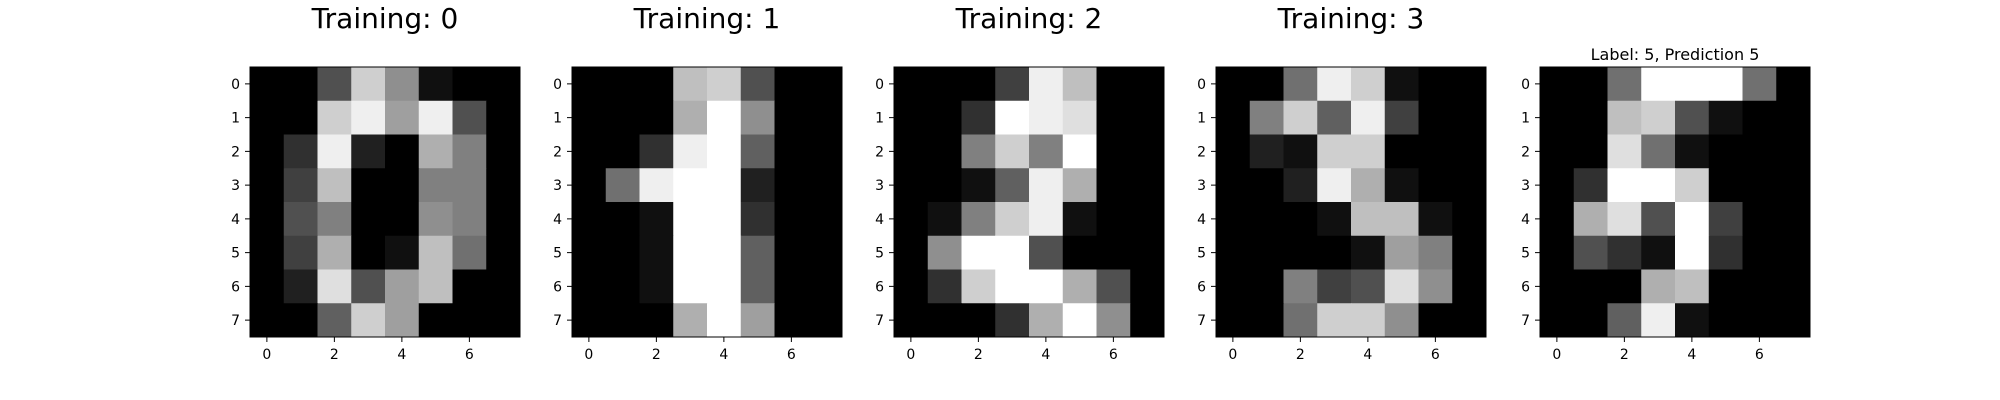 Image resolution: width=2000 pixels, height=400 pixels. What do you see at coordinates (235, 186) in the screenshot?
I see `y-tick-label: 3` at bounding box center [235, 186].